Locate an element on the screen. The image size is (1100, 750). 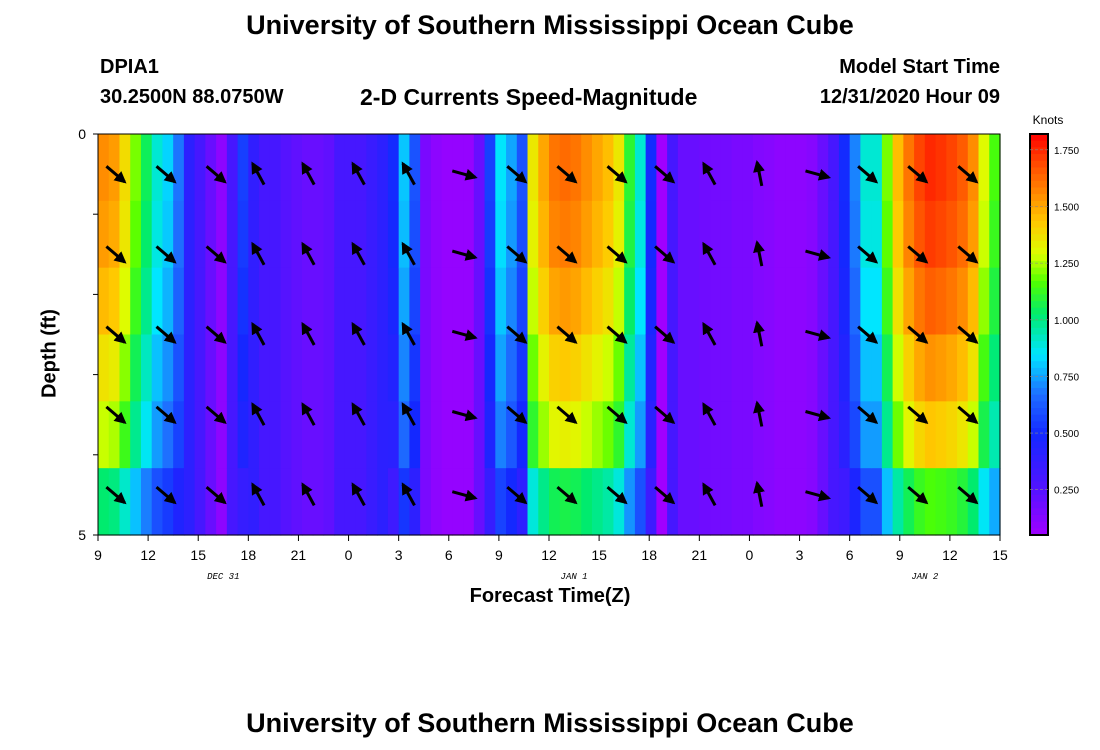
x-tick-label: 3 is located at coordinates (800, 555).